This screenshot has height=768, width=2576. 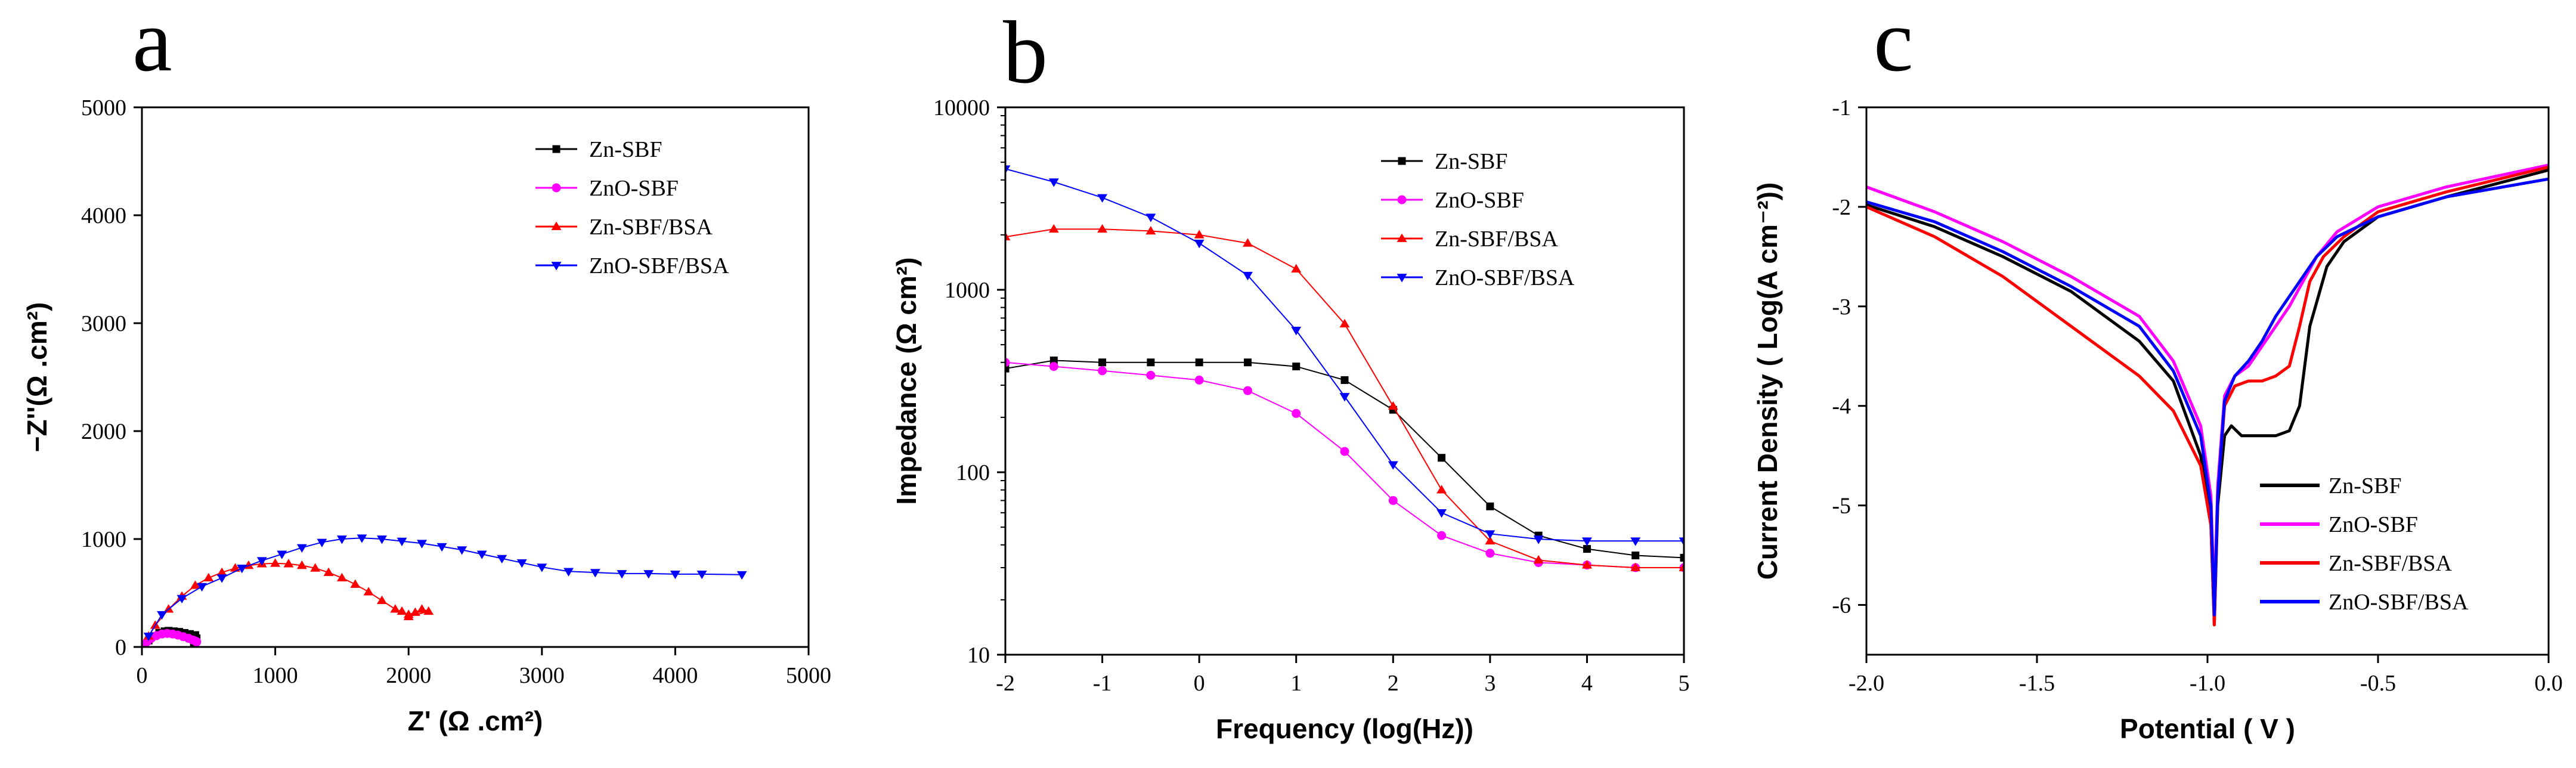 I want to click on series-group, so click(x=444, y=590).